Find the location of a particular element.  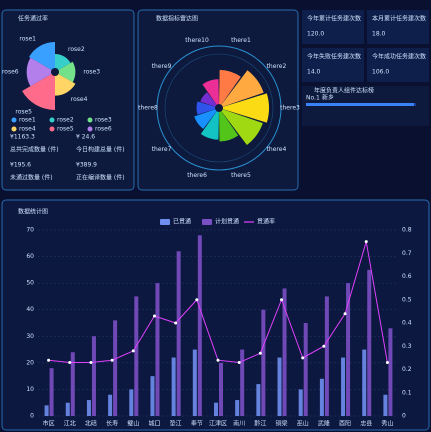

stat-value: ¥389.9 is located at coordinates (86, 165).